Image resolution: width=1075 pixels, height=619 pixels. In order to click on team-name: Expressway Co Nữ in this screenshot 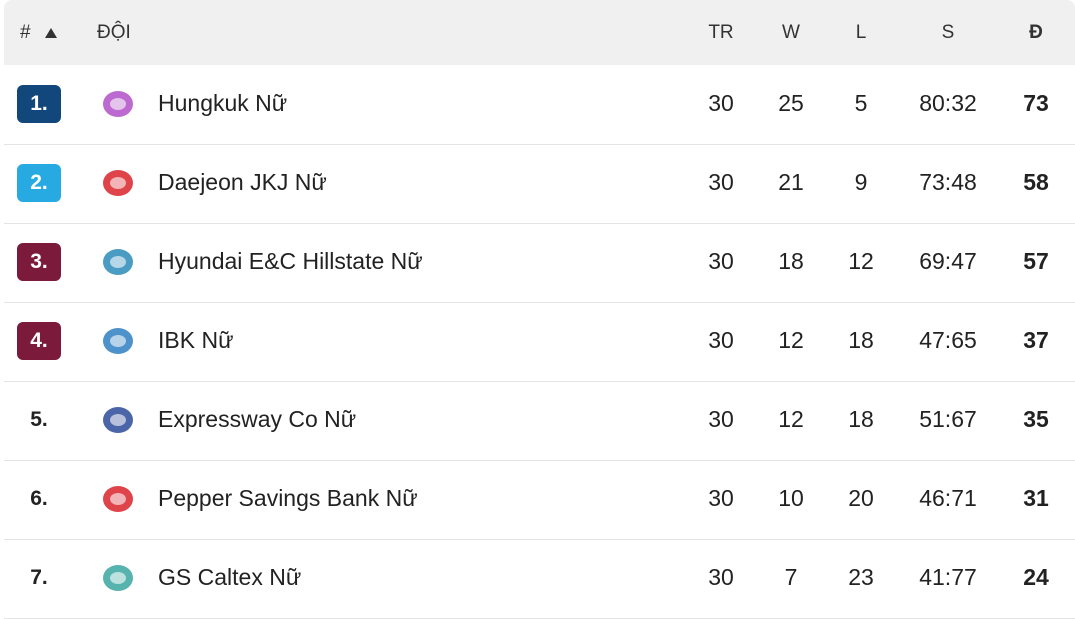, I will do `click(257, 419)`.